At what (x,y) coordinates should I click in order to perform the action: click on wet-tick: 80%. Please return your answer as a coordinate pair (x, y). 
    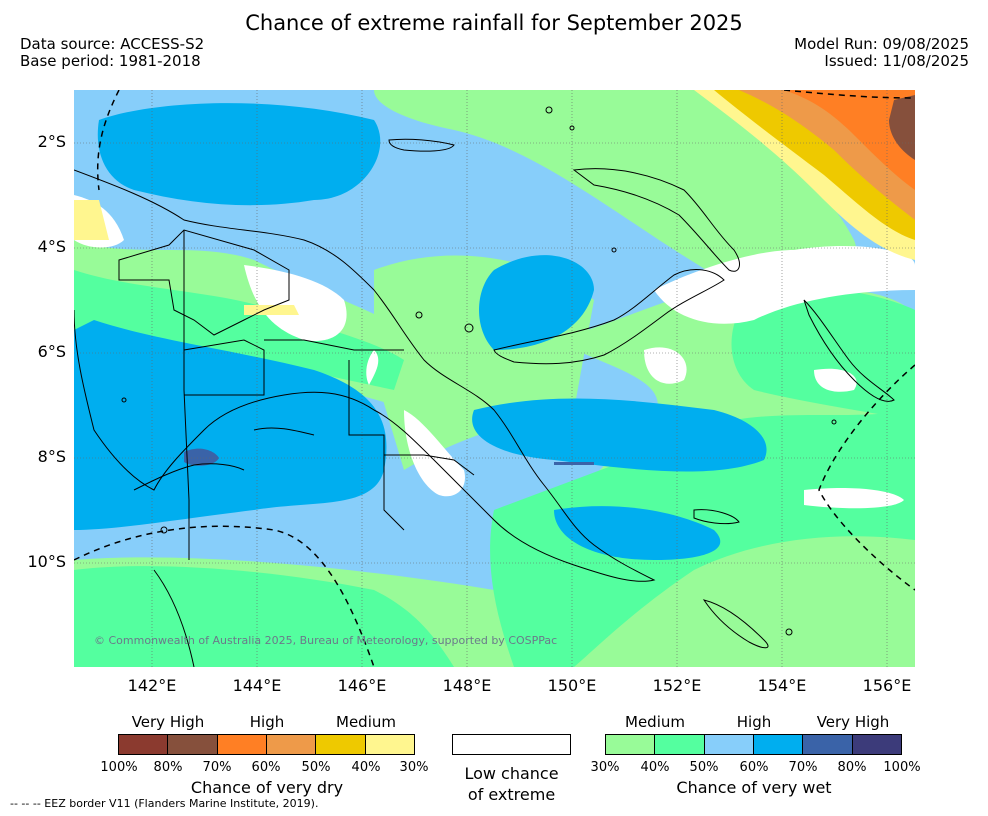
    Looking at the image, I should click on (852, 767).